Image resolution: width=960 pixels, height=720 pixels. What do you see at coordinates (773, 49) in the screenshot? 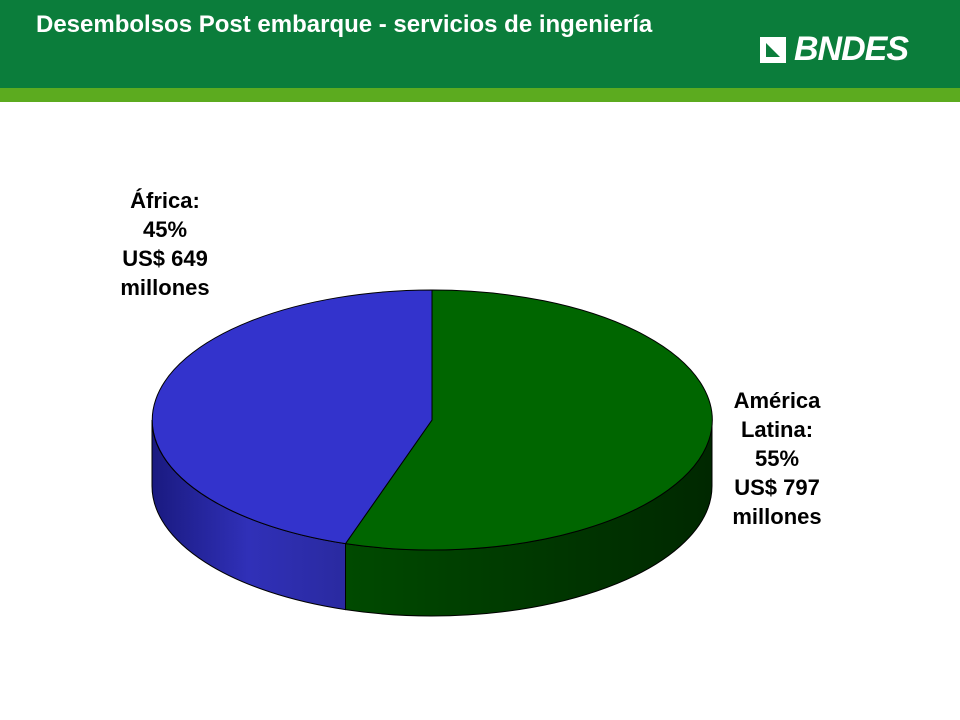
I see `logo-icon` at bounding box center [773, 49].